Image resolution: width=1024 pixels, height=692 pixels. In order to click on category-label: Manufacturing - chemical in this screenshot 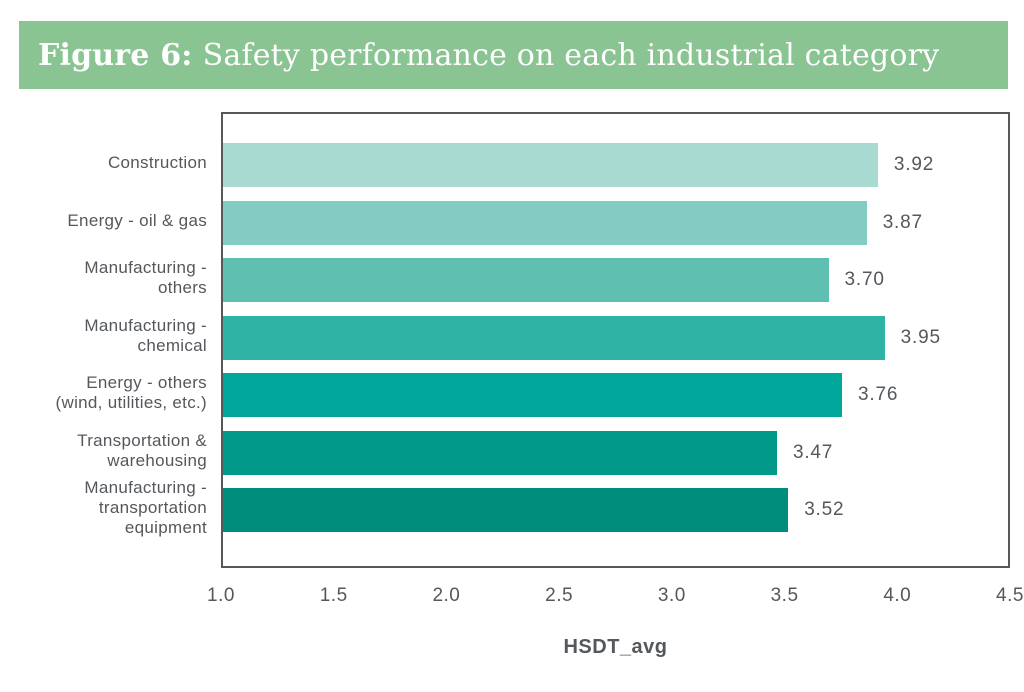, I will do `click(103, 336)`.